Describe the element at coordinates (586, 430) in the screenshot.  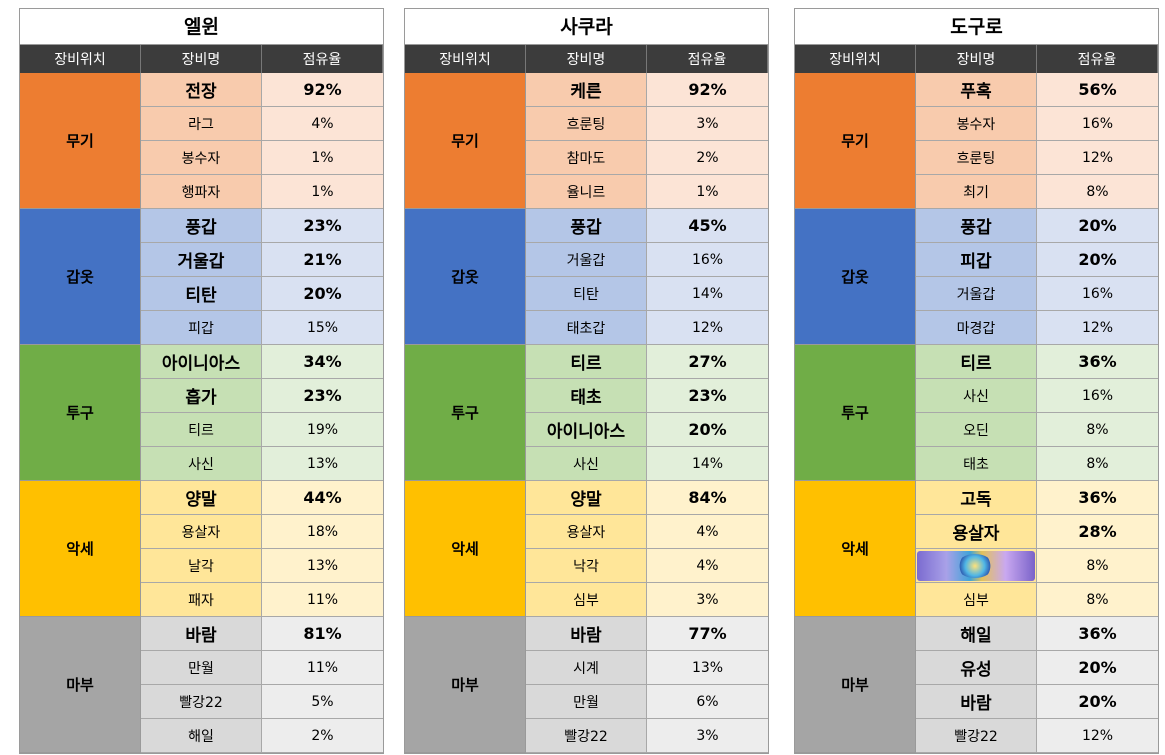
I see `item-name: 아이니아스` at that location.